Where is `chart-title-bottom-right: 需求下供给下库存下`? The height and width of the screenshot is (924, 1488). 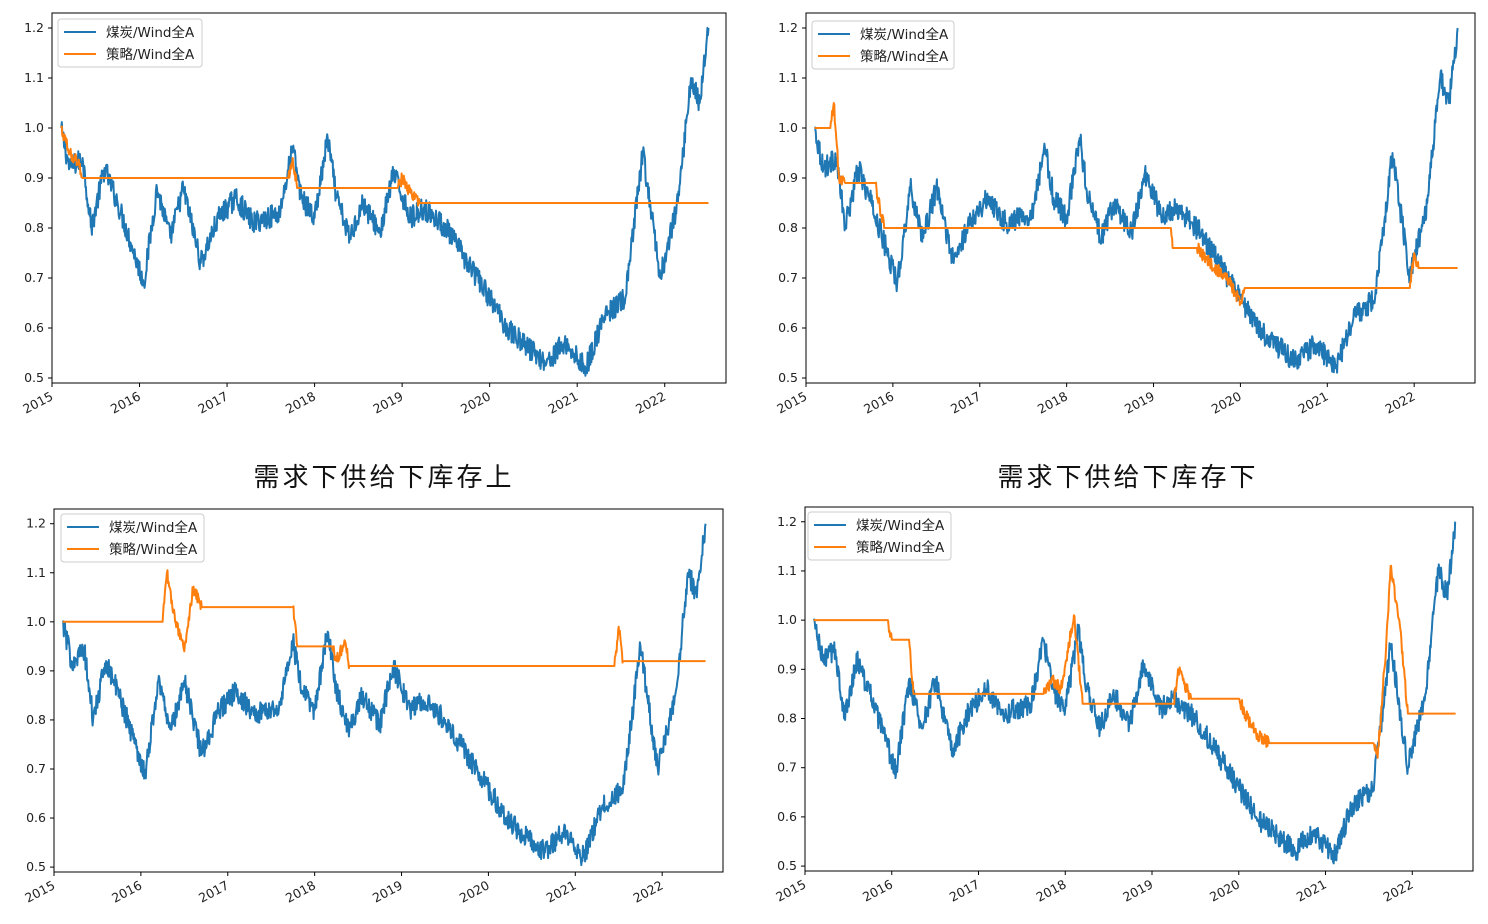
chart-title-bottom-right: 需求下供给下库存下 is located at coordinates (1127, 478).